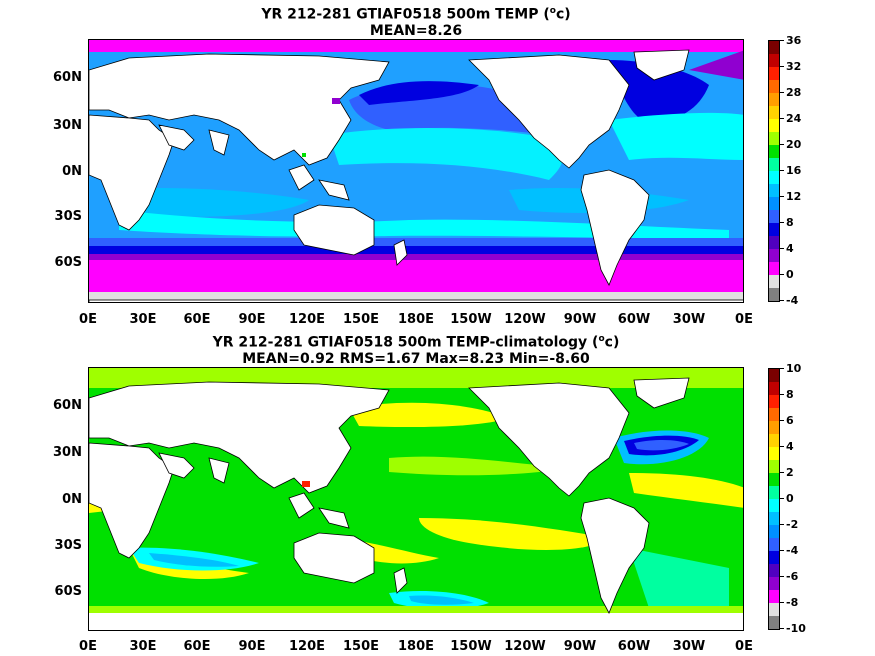 The width and height of the screenshot is (875, 656). What do you see at coordinates (416, 319) in the screenshot?
I see `panel1-lon-label: 180E` at bounding box center [416, 319].